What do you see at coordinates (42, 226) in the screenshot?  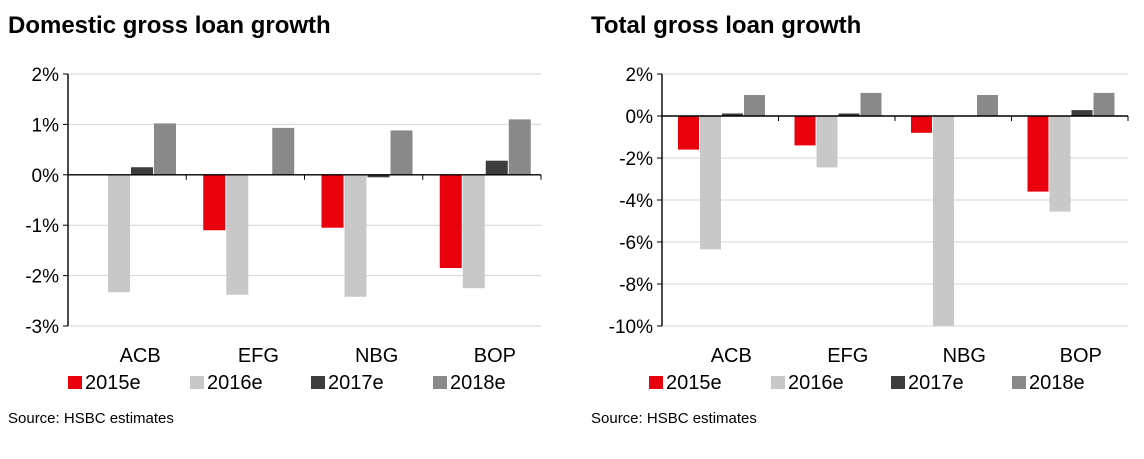 I see `y-tick-label: -1%` at bounding box center [42, 226].